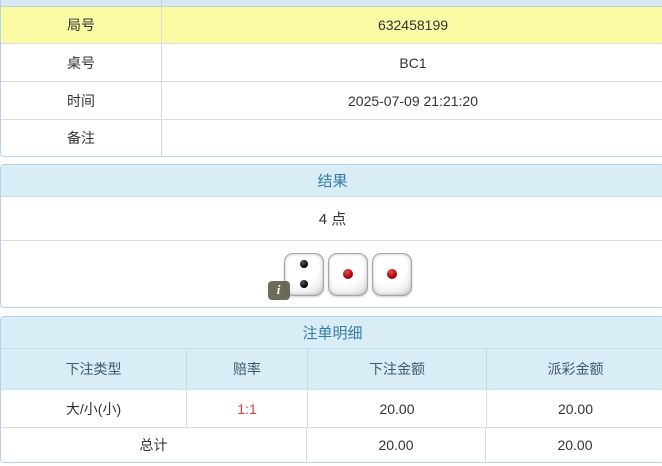 The width and height of the screenshot is (662, 466). What do you see at coordinates (413, 25) in the screenshot?
I see `round-id-value: 632458199` at bounding box center [413, 25].